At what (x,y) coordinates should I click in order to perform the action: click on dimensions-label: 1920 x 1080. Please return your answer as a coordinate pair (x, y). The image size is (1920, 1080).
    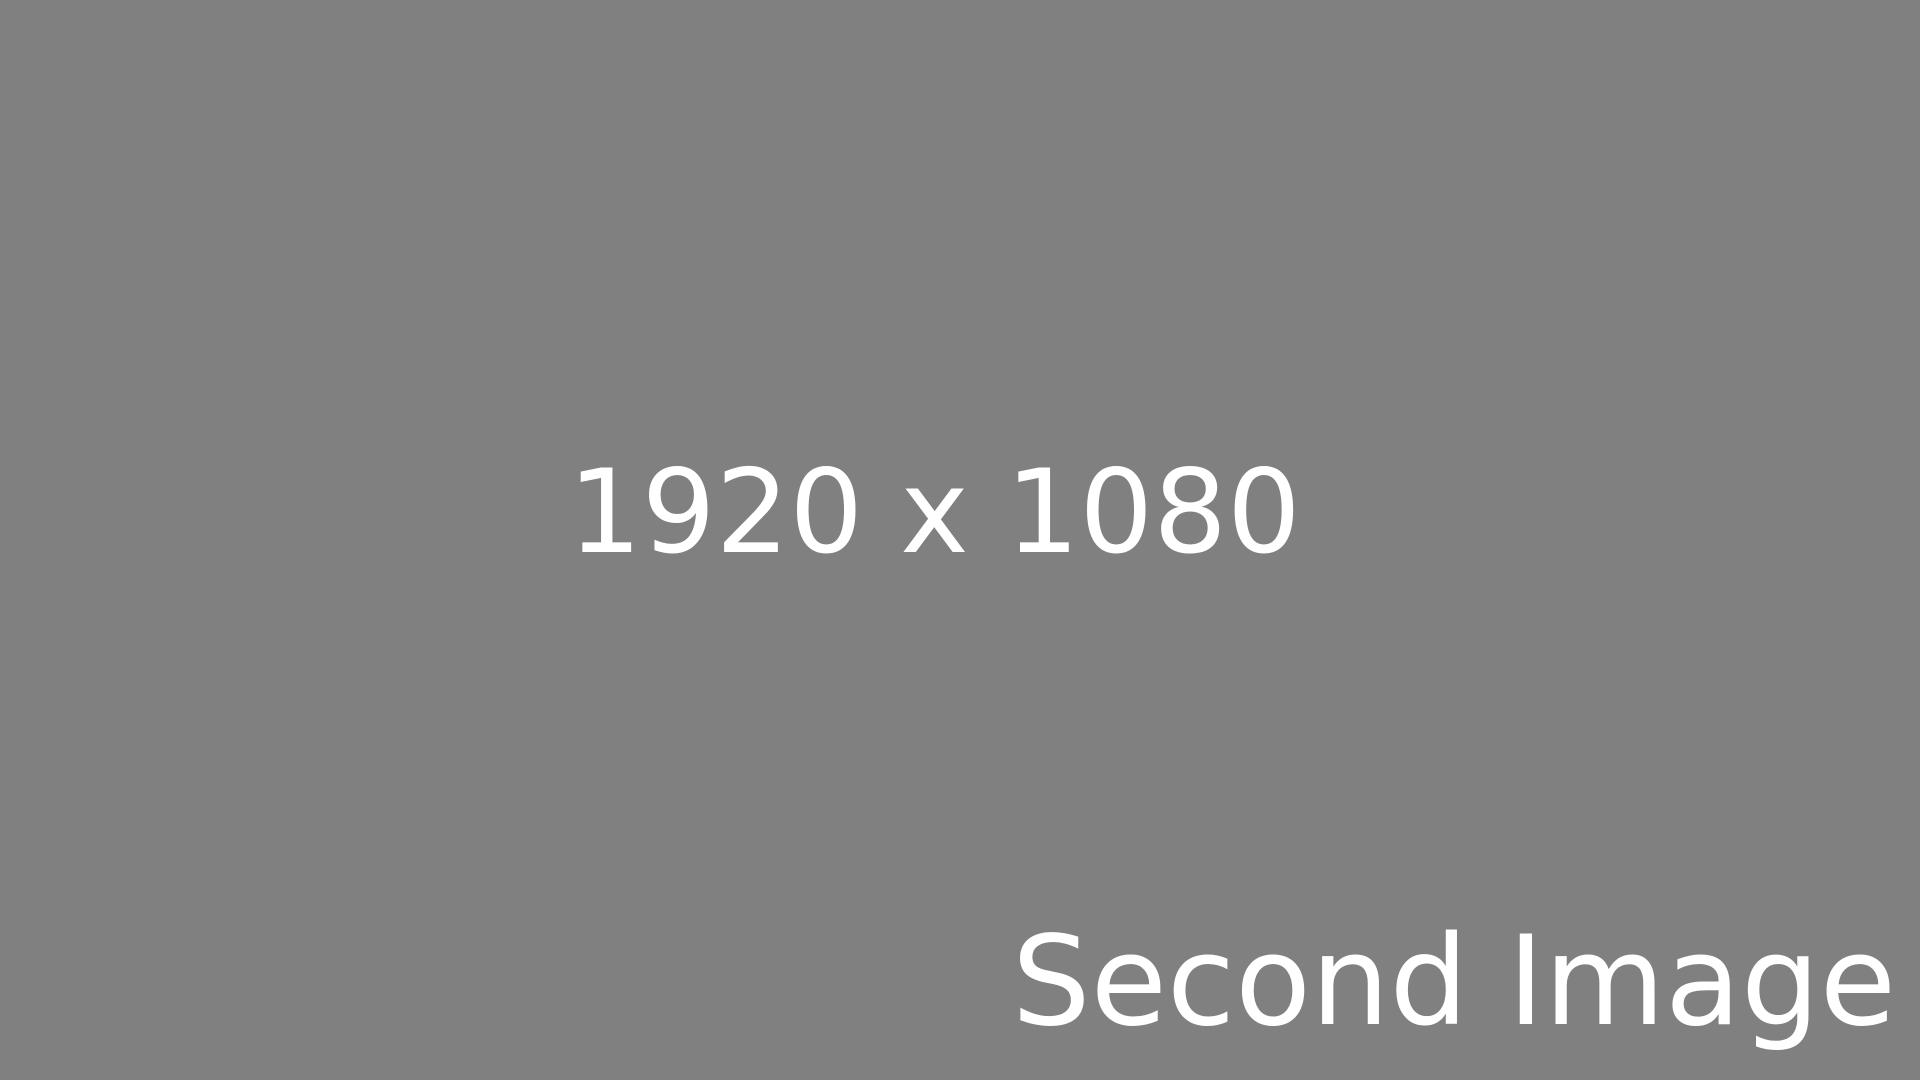
    Looking at the image, I should click on (934, 512).